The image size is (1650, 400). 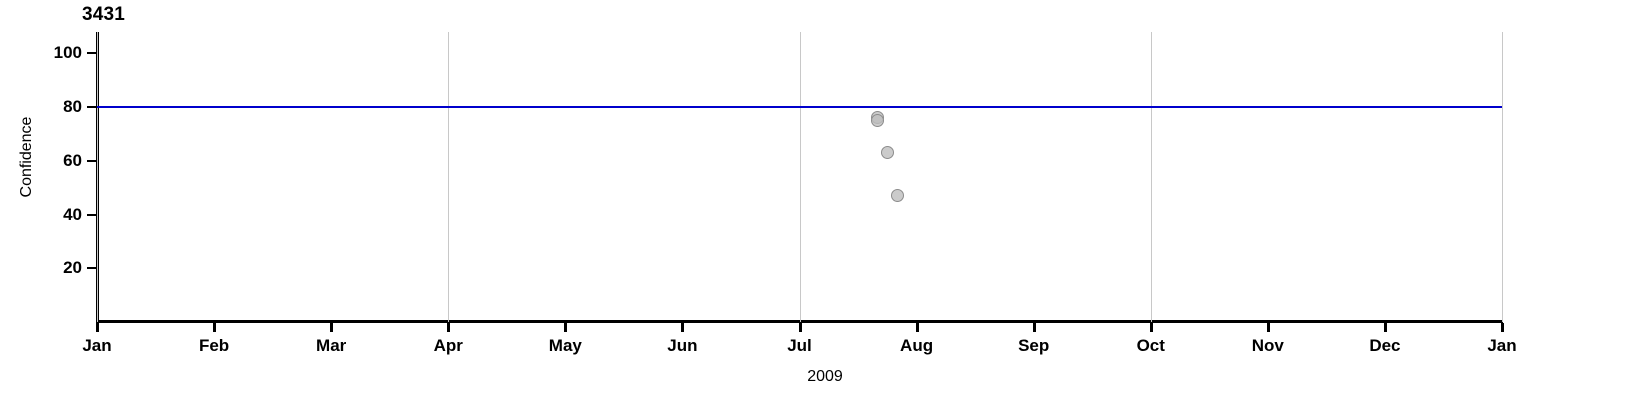 I want to click on x-tick-label: Dec, so click(x=1385, y=345).